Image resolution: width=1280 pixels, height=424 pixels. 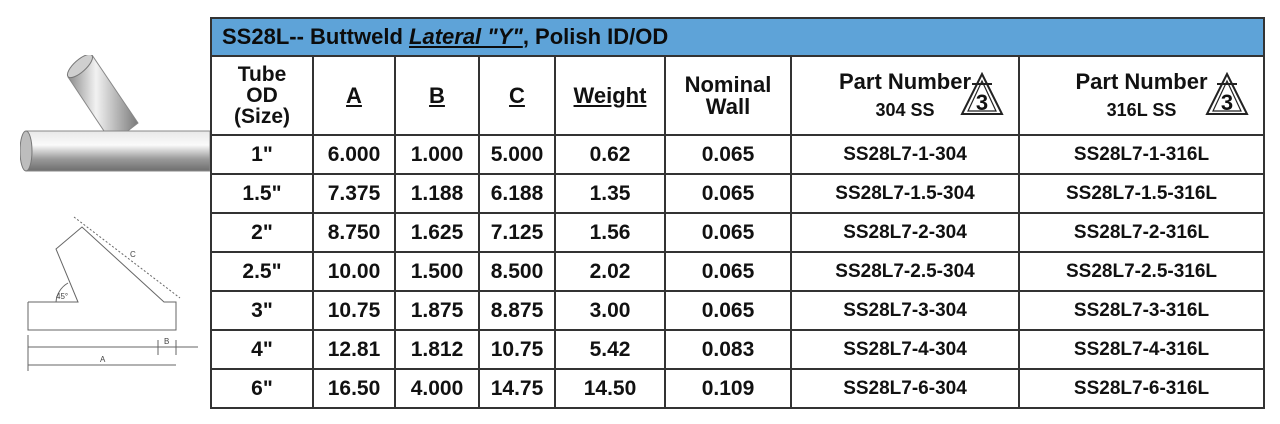 I want to click on cell-tube-od: 2.5", so click(x=262, y=271).